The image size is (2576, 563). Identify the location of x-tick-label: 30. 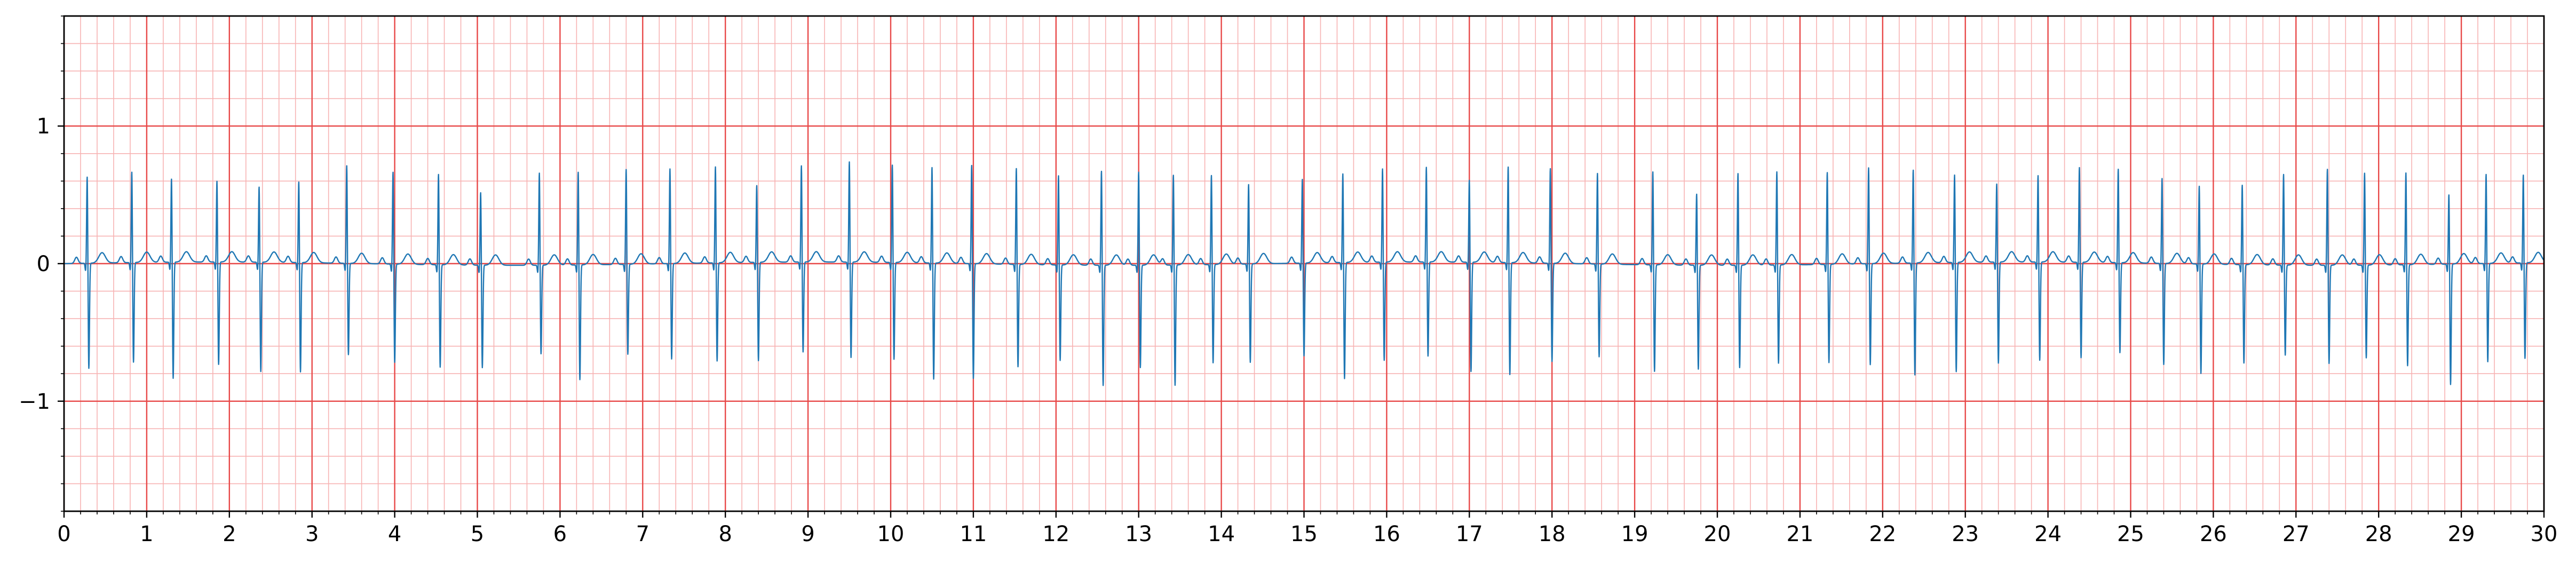
(2544, 534).